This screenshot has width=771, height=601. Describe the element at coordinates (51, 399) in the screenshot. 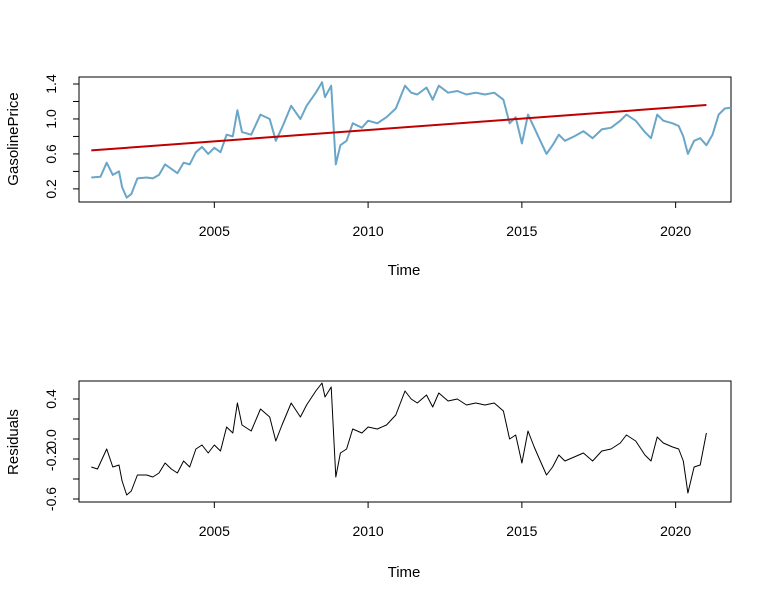

I see `residual-y-tick-label: 0.4` at that location.